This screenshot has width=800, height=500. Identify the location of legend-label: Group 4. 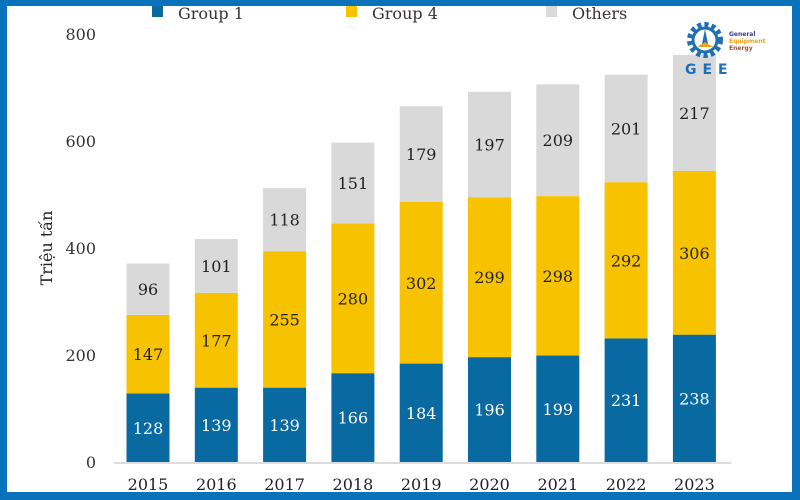
(405, 13).